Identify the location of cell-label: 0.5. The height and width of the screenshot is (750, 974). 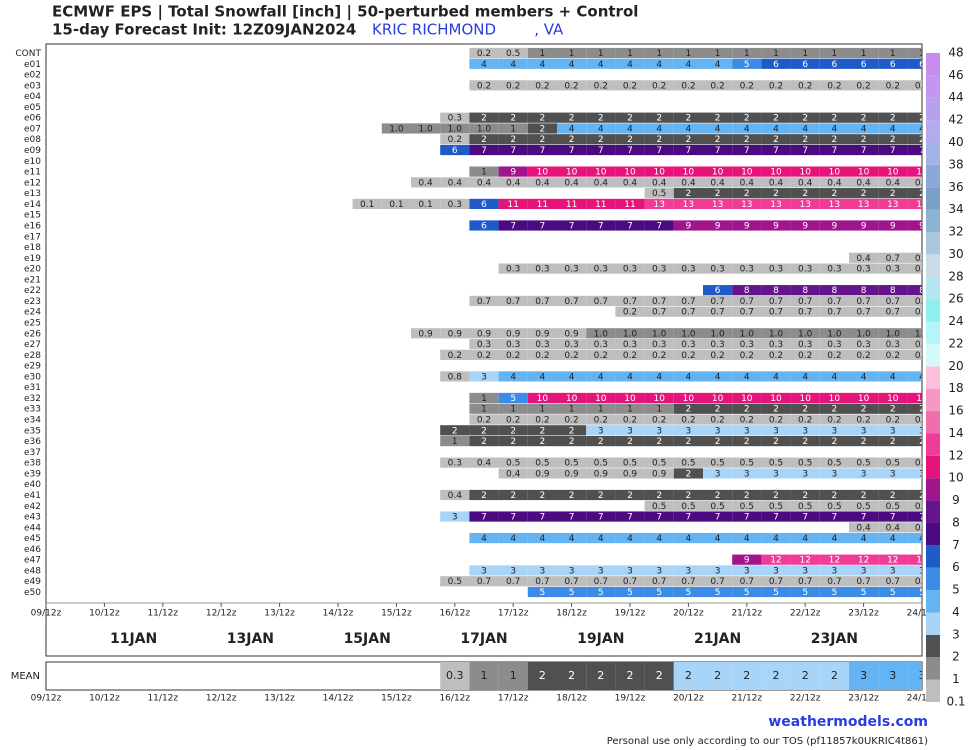
(922, 507).